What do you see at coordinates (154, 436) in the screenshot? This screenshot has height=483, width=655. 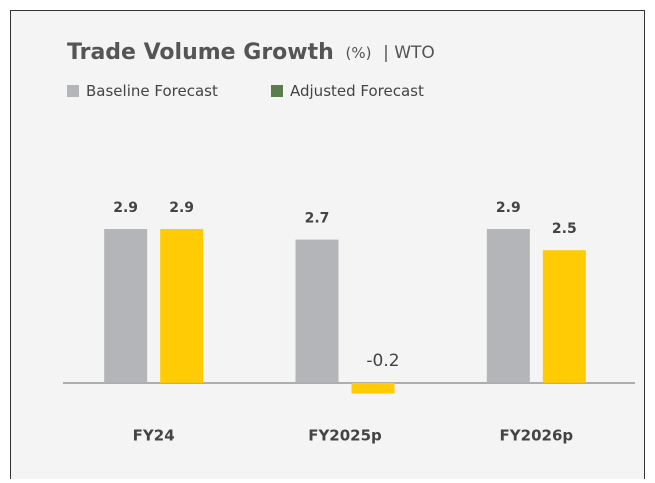 I see `x-tick-label: FY24` at bounding box center [154, 436].